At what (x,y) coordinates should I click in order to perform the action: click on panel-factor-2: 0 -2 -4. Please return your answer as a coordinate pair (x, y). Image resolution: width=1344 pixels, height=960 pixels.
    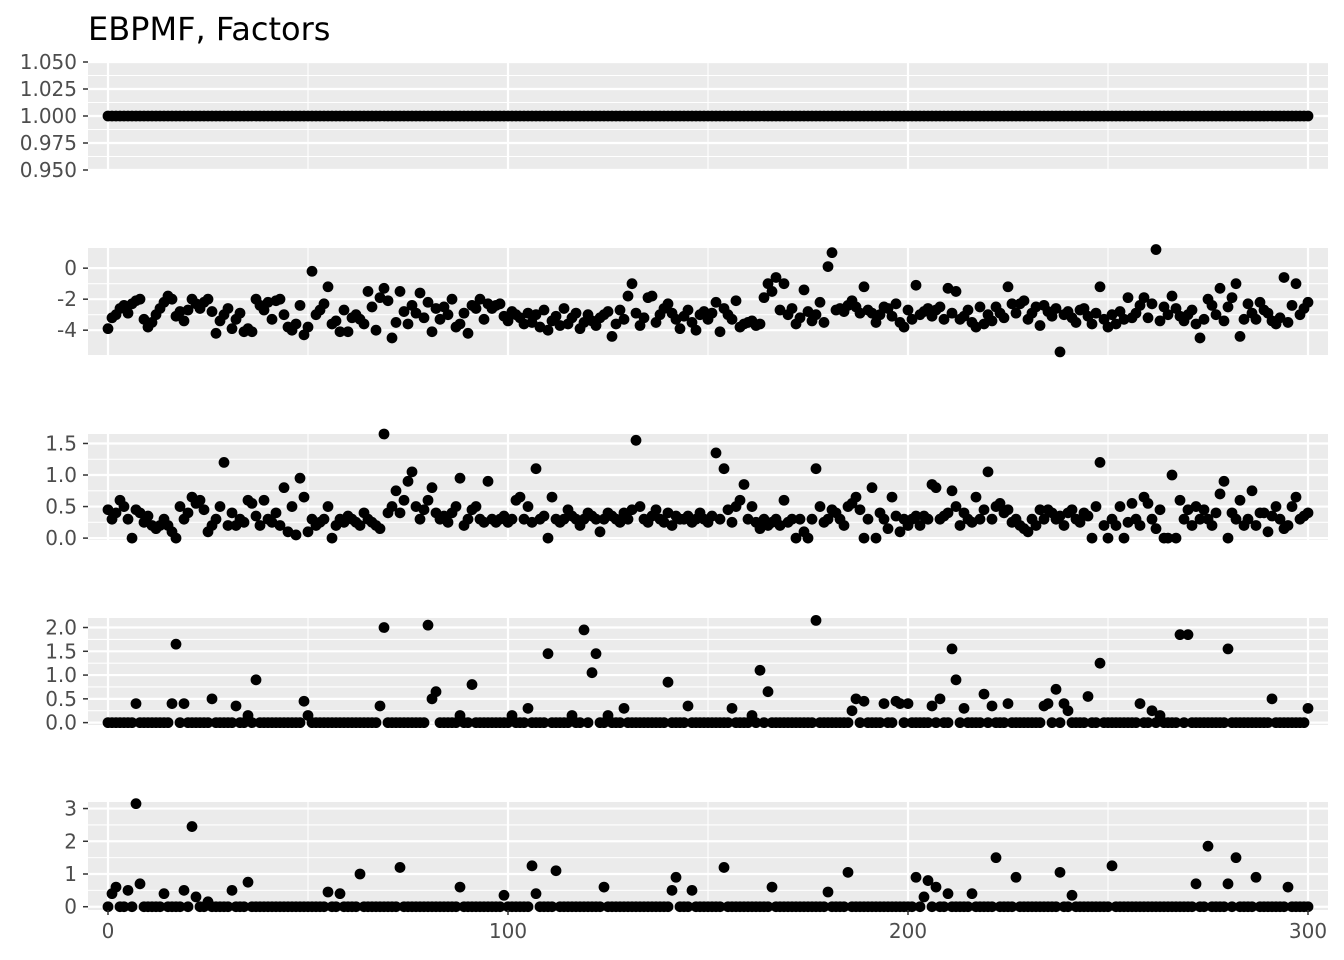
    Looking at the image, I should click on (692, 301).